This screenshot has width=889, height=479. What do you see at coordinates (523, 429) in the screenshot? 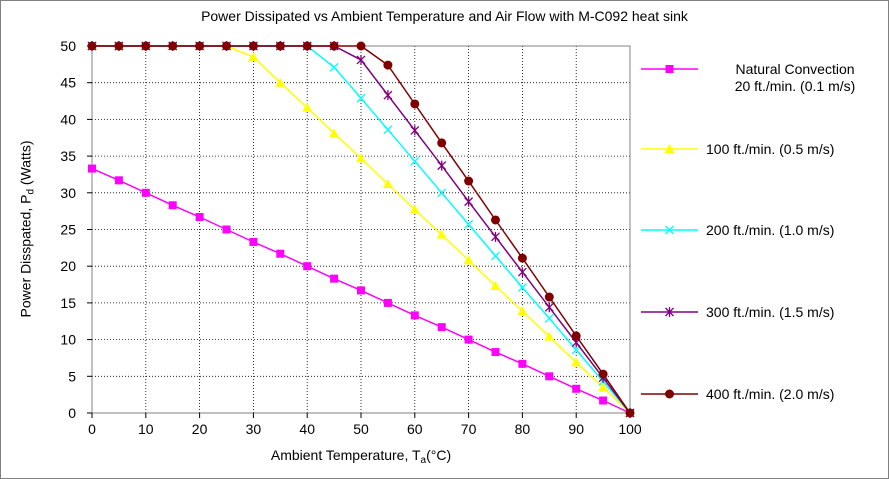
I see `x-tick-label: 80` at bounding box center [523, 429].